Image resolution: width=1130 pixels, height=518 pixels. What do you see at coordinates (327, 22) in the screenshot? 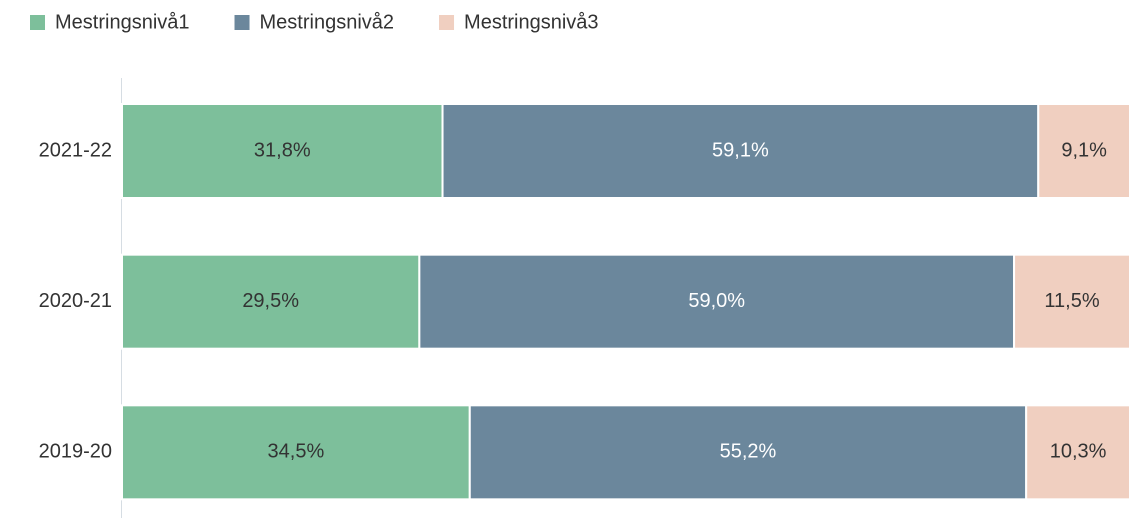
I see `legend-label: Mestringsnivå2` at bounding box center [327, 22].